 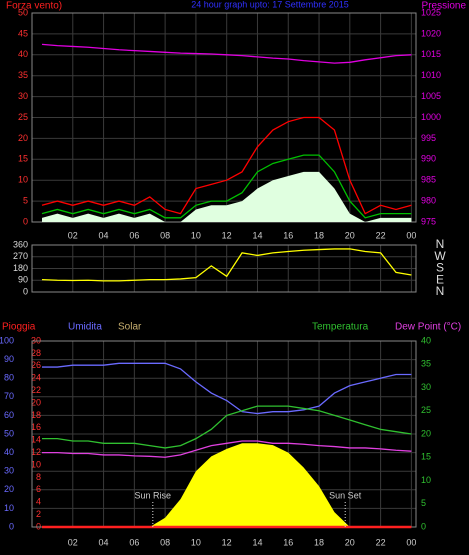 I want to click on y2-tick-label: 1020, so click(x=431, y=33).